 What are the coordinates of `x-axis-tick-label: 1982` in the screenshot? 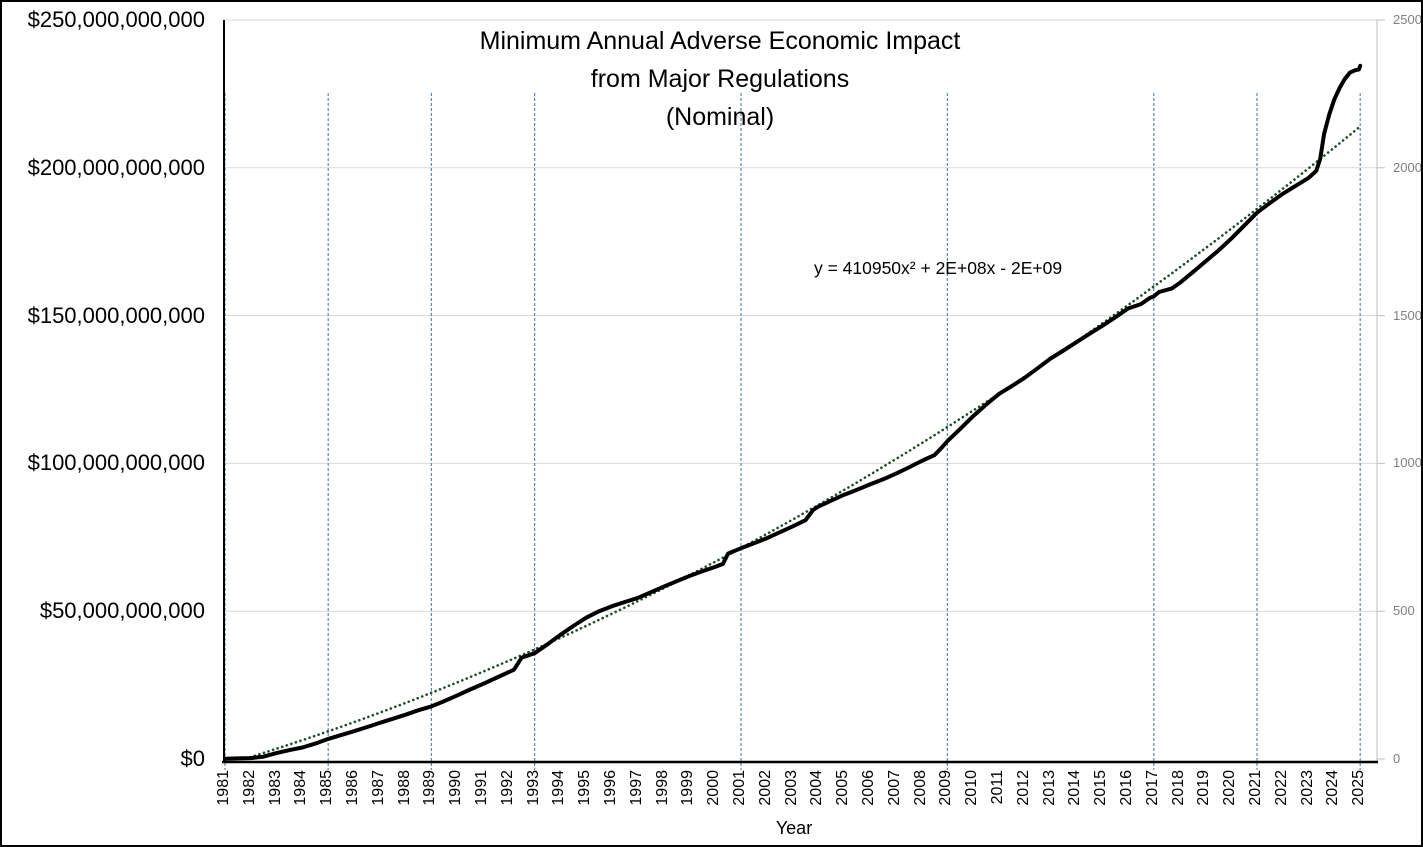 It's located at (249, 788).